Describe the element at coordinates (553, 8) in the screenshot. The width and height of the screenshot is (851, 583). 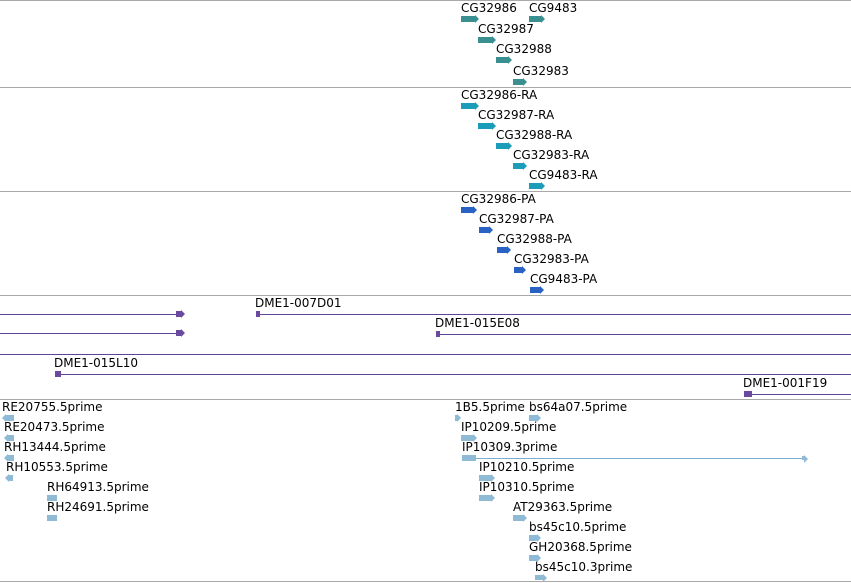
I see `gene-label: CG9483` at that location.